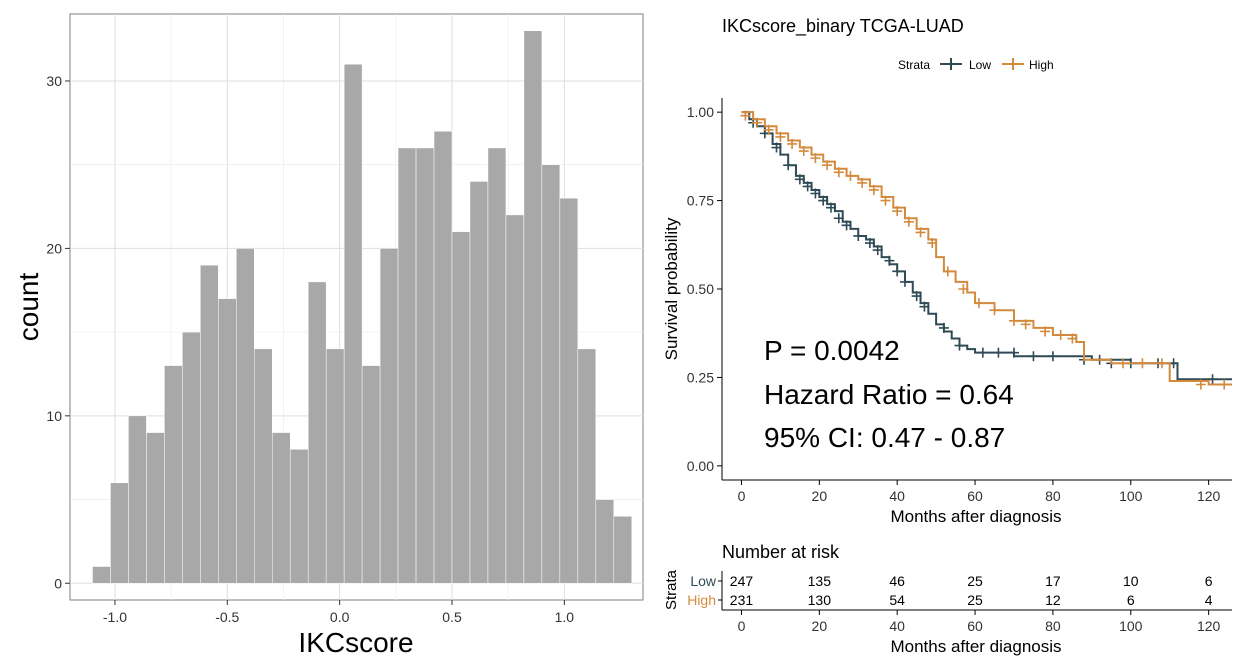 This screenshot has width=1248, height=672. I want to click on survival-y-ticks: 0.00 0.25 0.50 0.75 1.00, so click(704, 289).